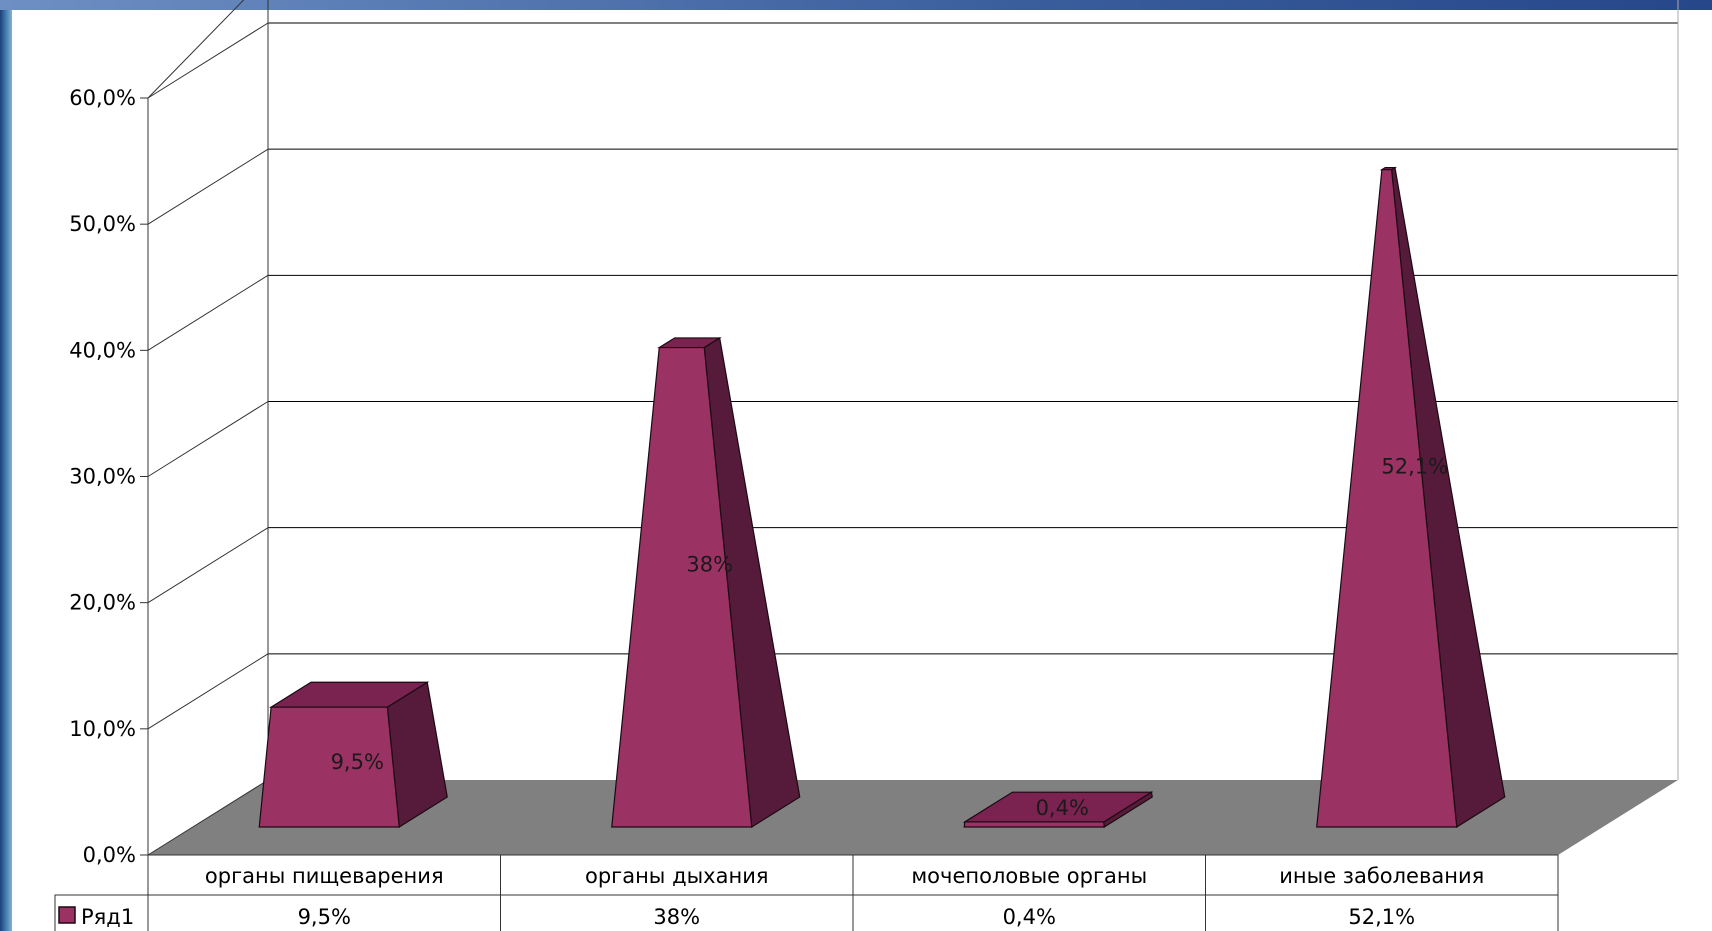 The image size is (1712, 931). Describe the element at coordinates (1029, 917) in the screenshot. I see `table-value-label: 0,4%` at that location.